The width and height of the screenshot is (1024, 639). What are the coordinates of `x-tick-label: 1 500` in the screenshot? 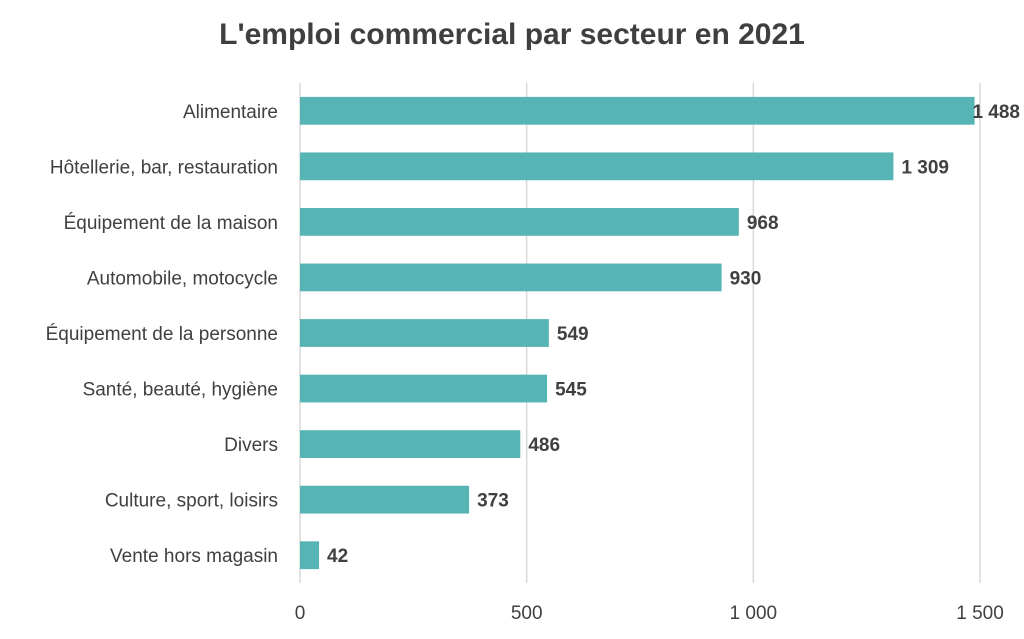 It's located at (980, 613).